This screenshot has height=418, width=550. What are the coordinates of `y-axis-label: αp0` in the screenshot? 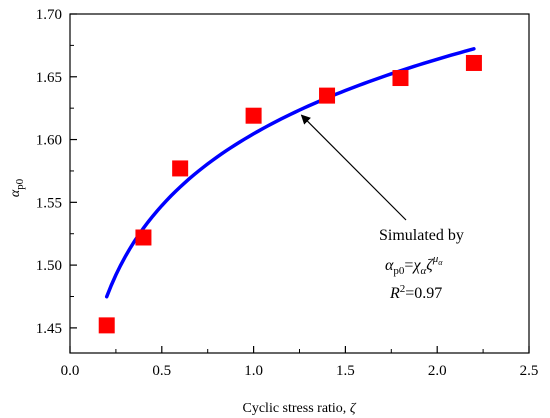 It's located at (17, 187).